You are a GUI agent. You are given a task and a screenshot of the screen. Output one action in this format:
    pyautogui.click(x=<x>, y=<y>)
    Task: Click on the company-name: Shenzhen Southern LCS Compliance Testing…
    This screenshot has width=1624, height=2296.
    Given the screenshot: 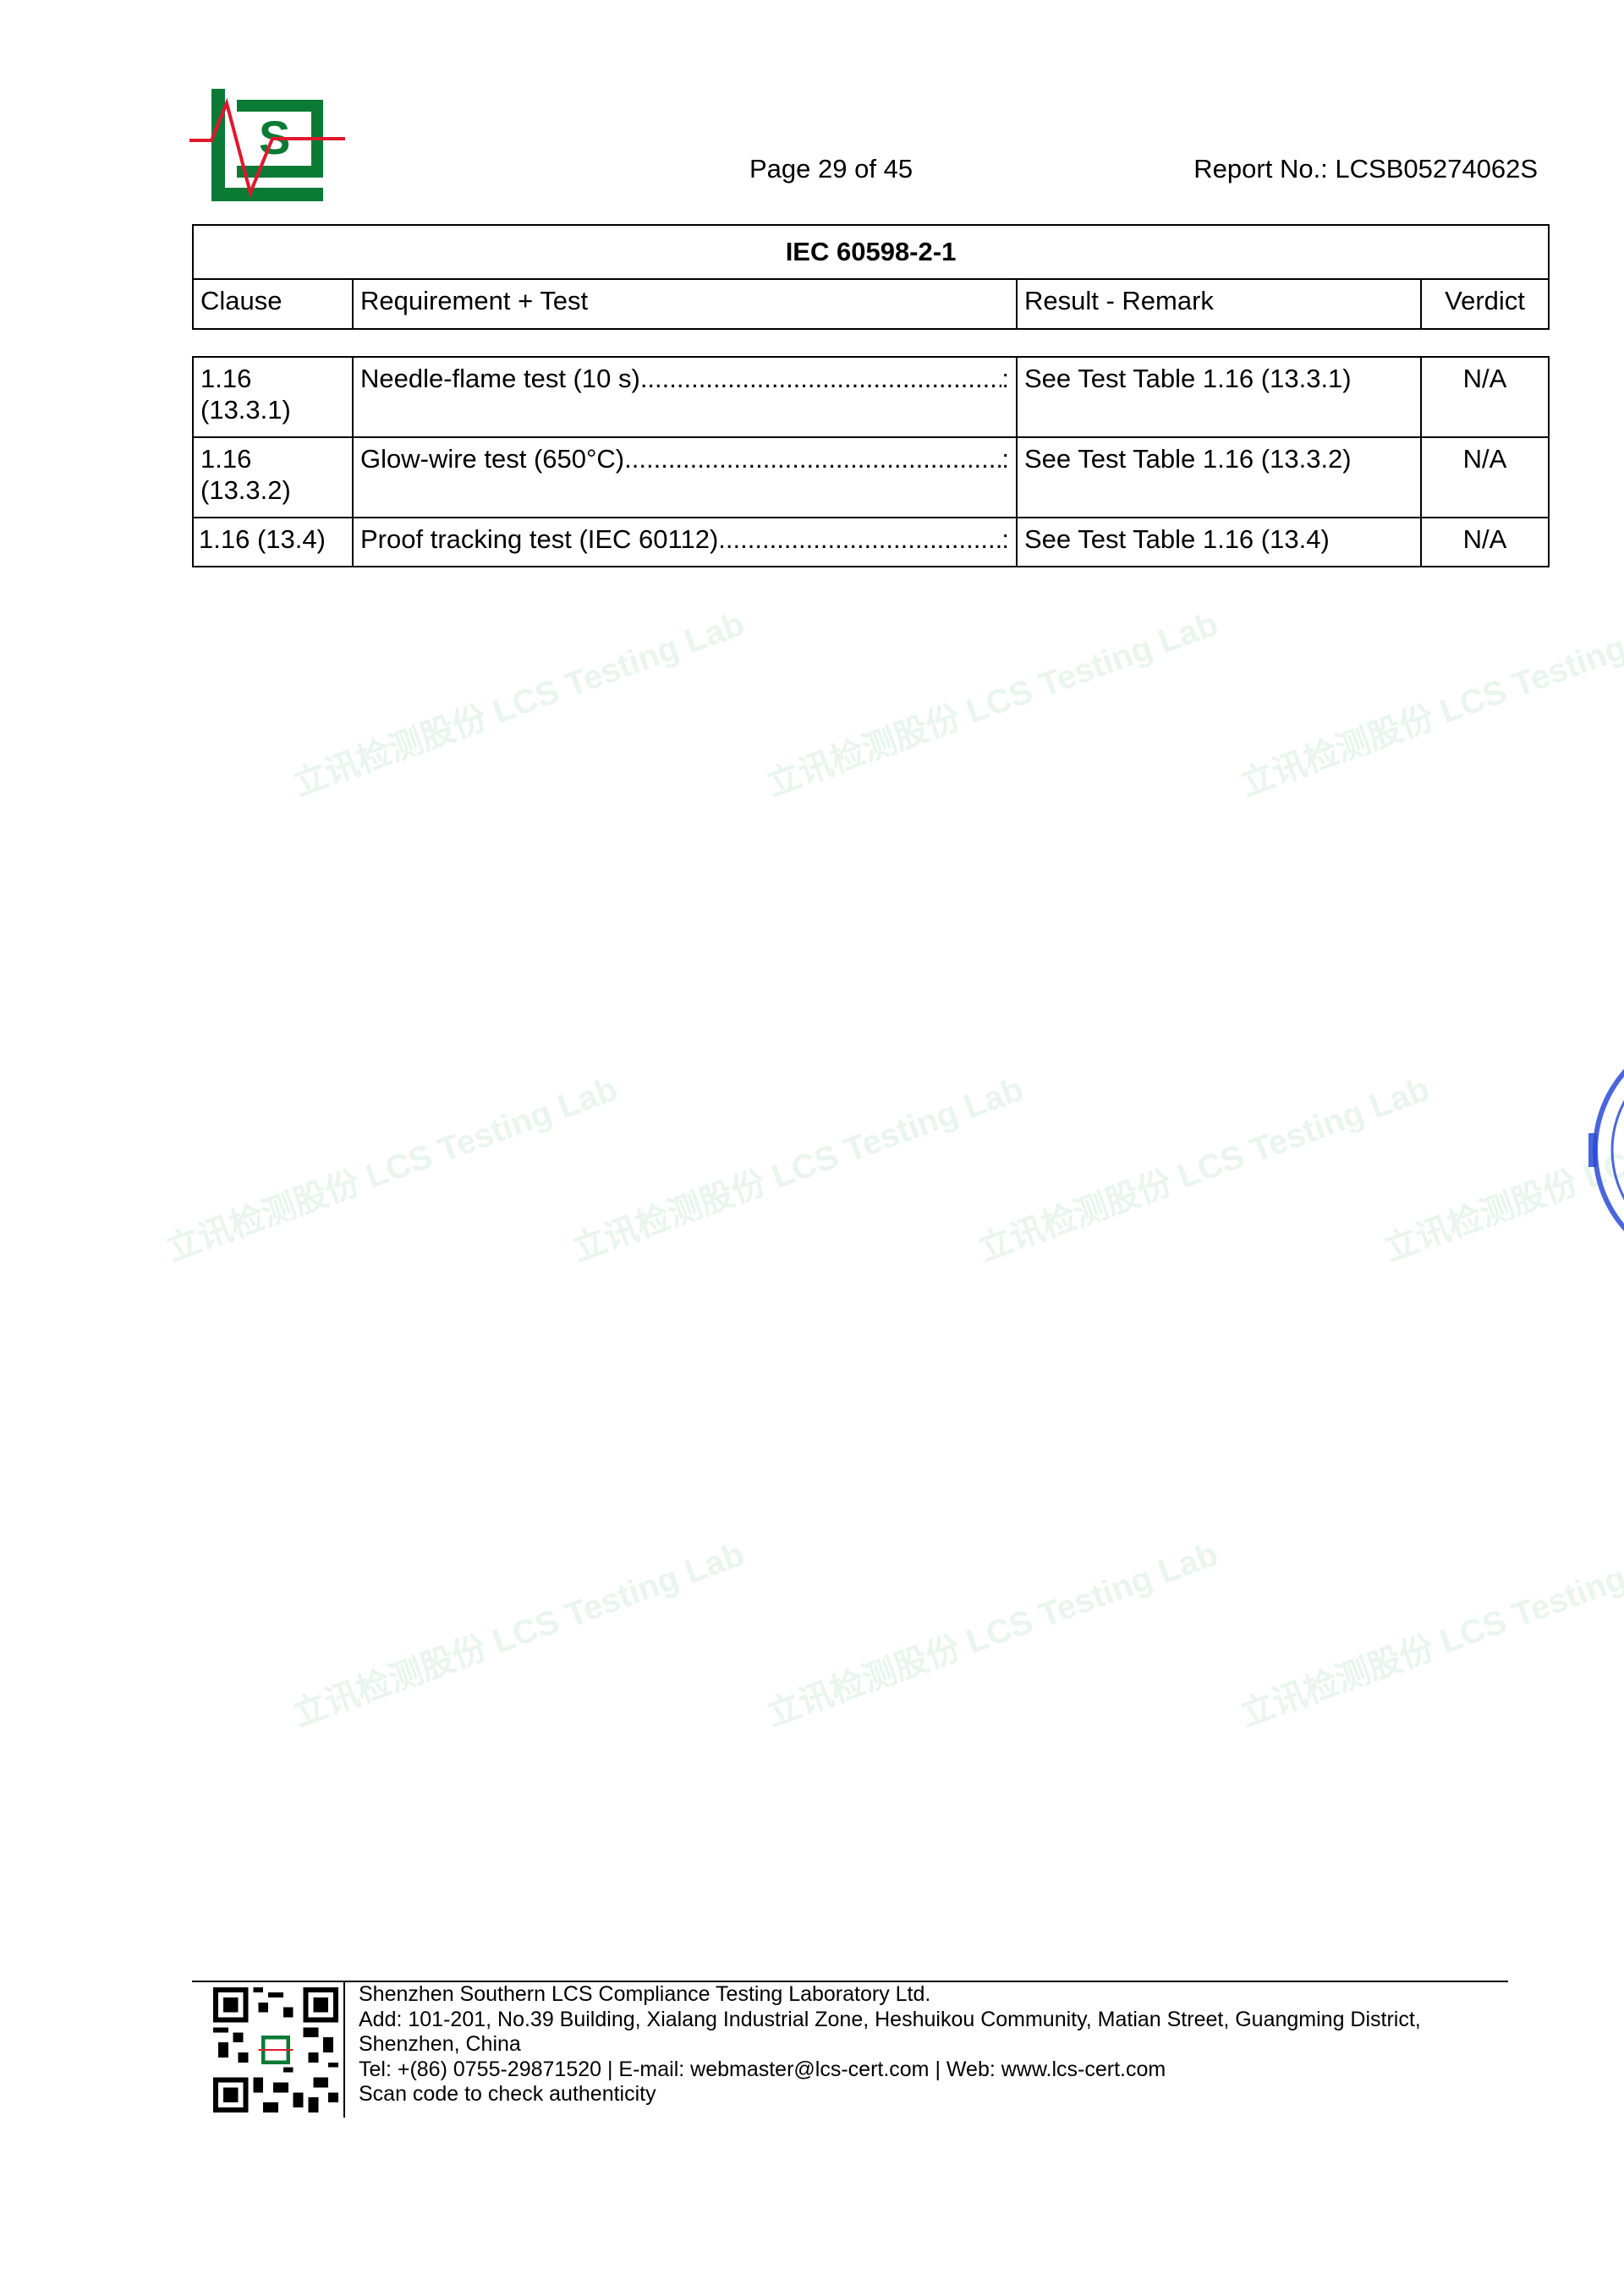 What is the action you would take?
    pyautogui.click(x=645, y=1994)
    